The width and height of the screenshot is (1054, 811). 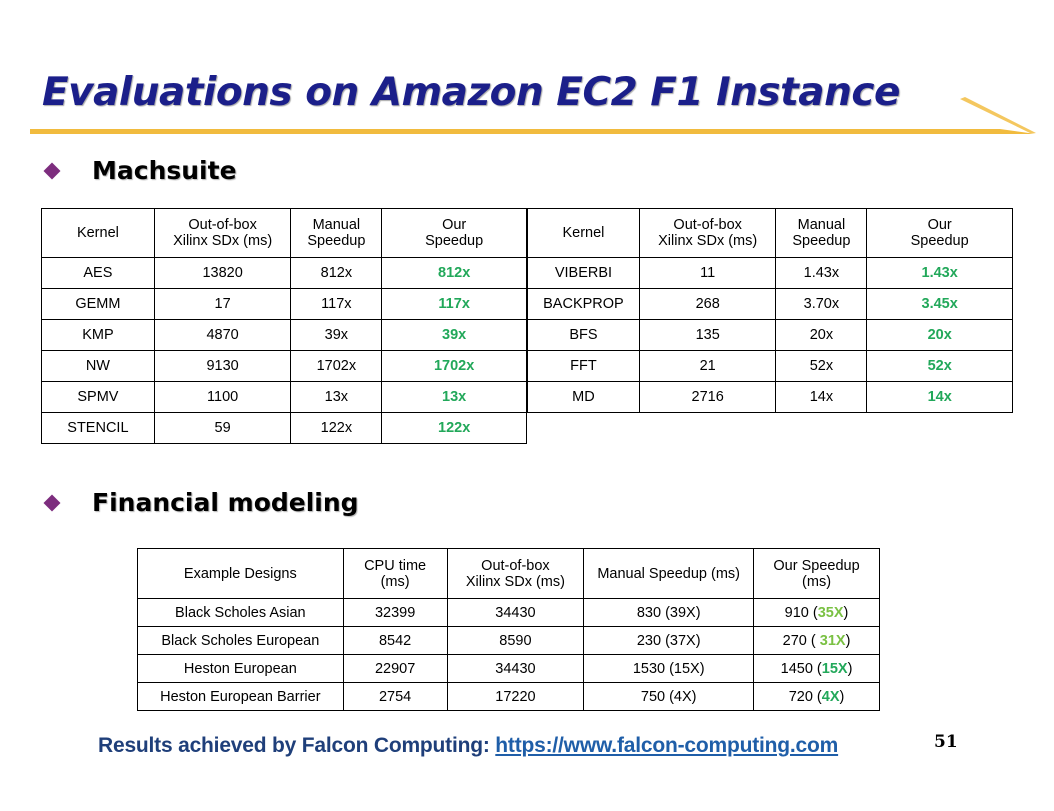 I want to click on sdx-cell: 1100, so click(x=222, y=397).